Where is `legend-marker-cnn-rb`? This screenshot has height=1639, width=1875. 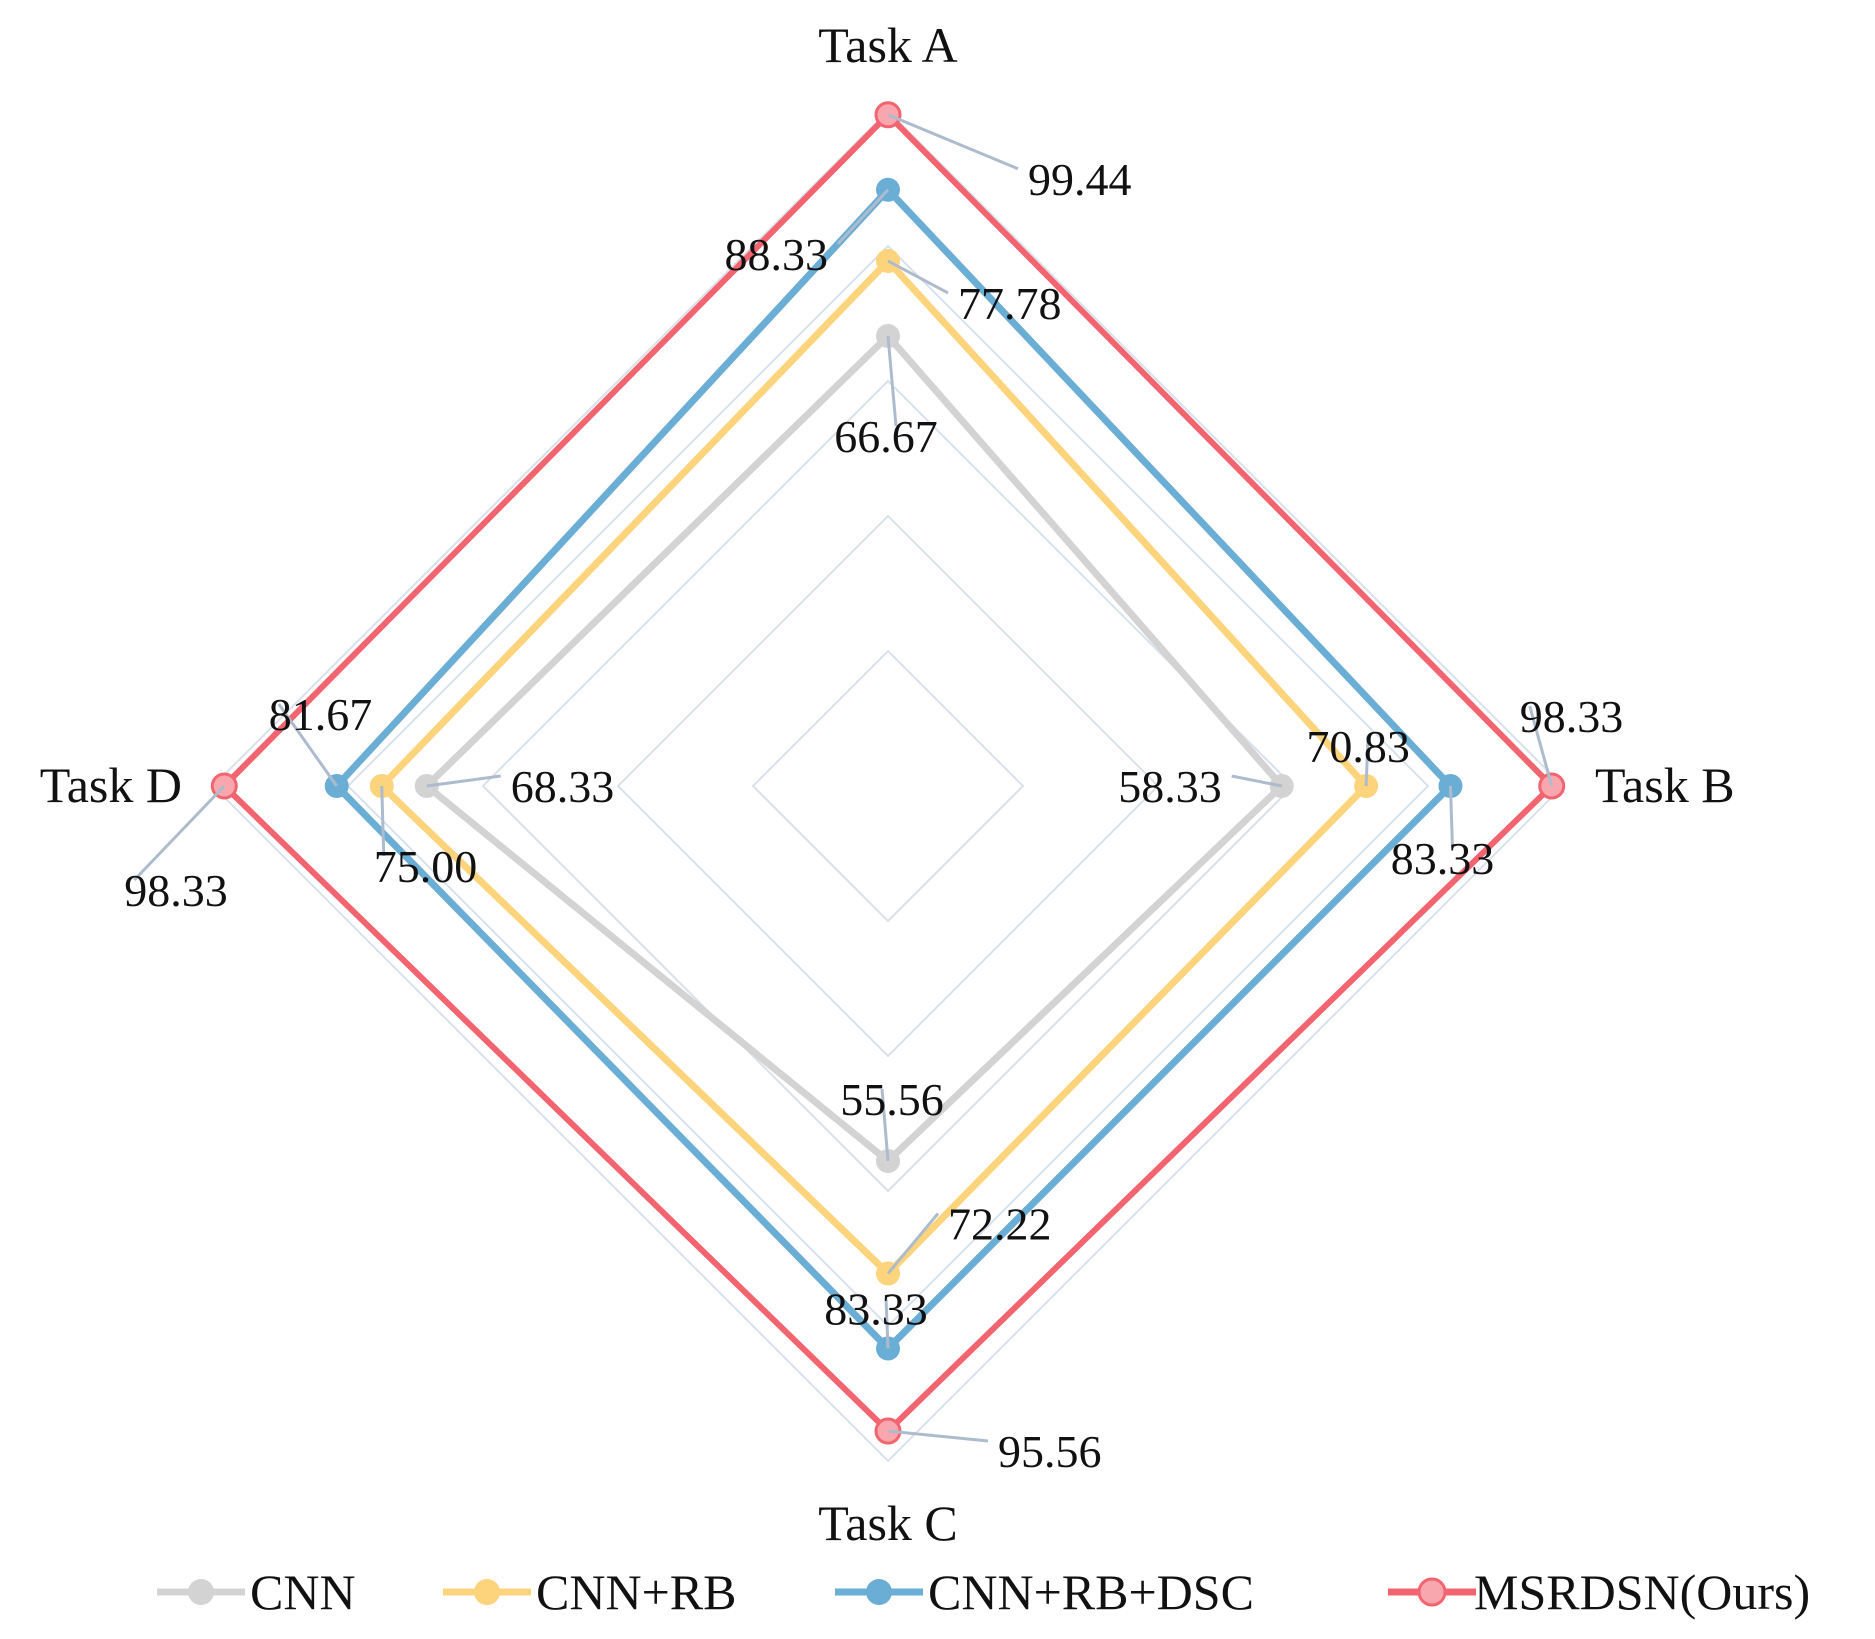
legend-marker-cnn-rb is located at coordinates (487, 1592).